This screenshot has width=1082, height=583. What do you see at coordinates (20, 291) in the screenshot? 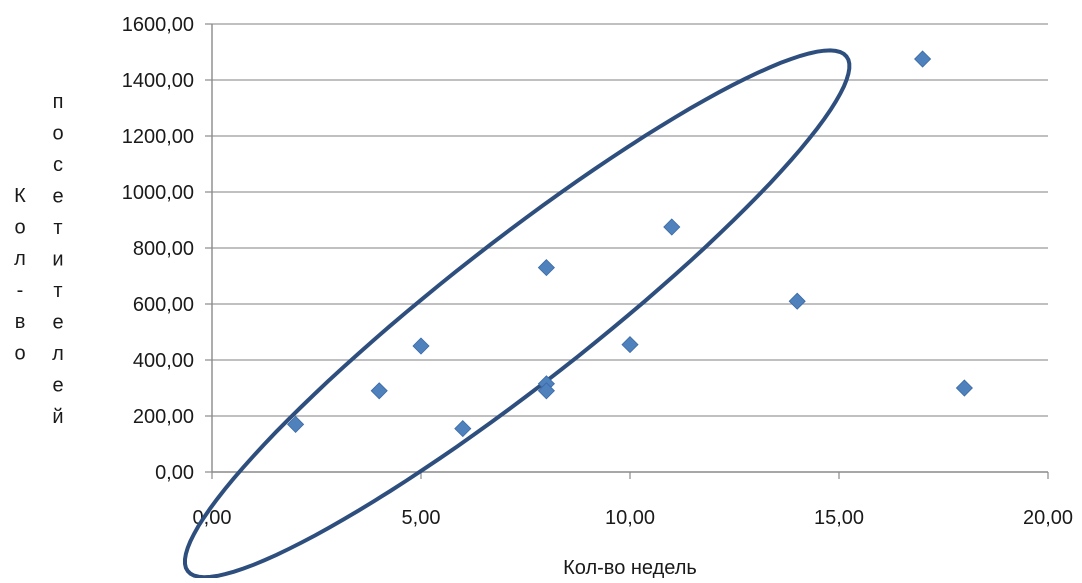
I see `y-title-char: -` at bounding box center [20, 291].